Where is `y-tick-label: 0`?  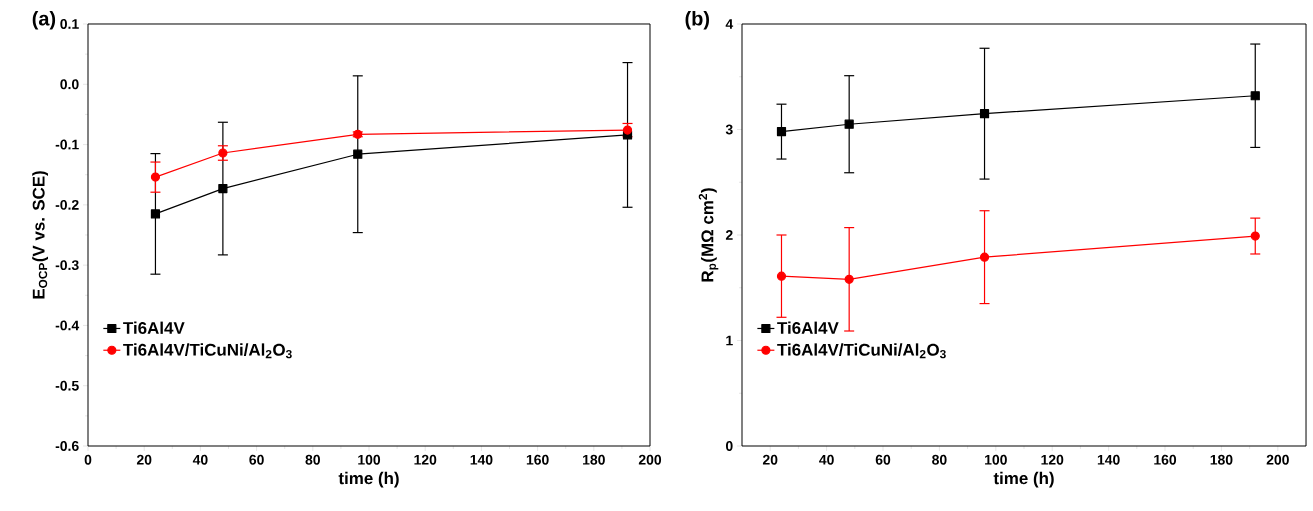
y-tick-label: 0 is located at coordinates (729, 446).